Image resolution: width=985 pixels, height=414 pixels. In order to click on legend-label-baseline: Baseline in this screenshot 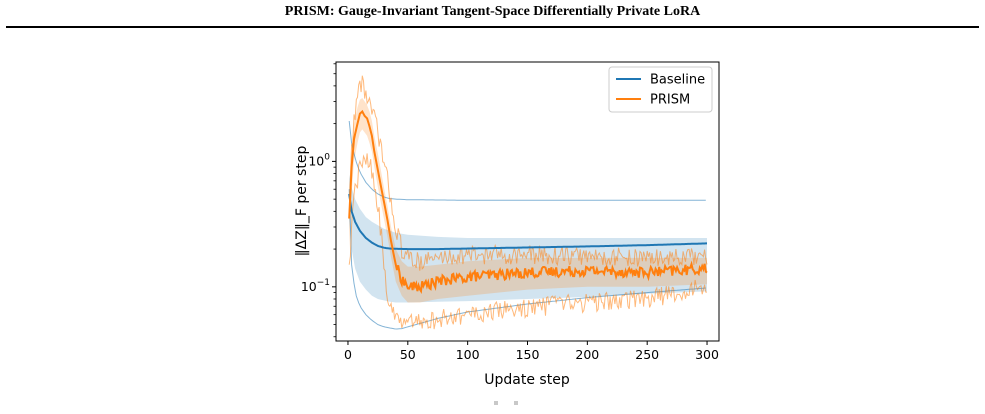, I will do `click(677, 80)`.